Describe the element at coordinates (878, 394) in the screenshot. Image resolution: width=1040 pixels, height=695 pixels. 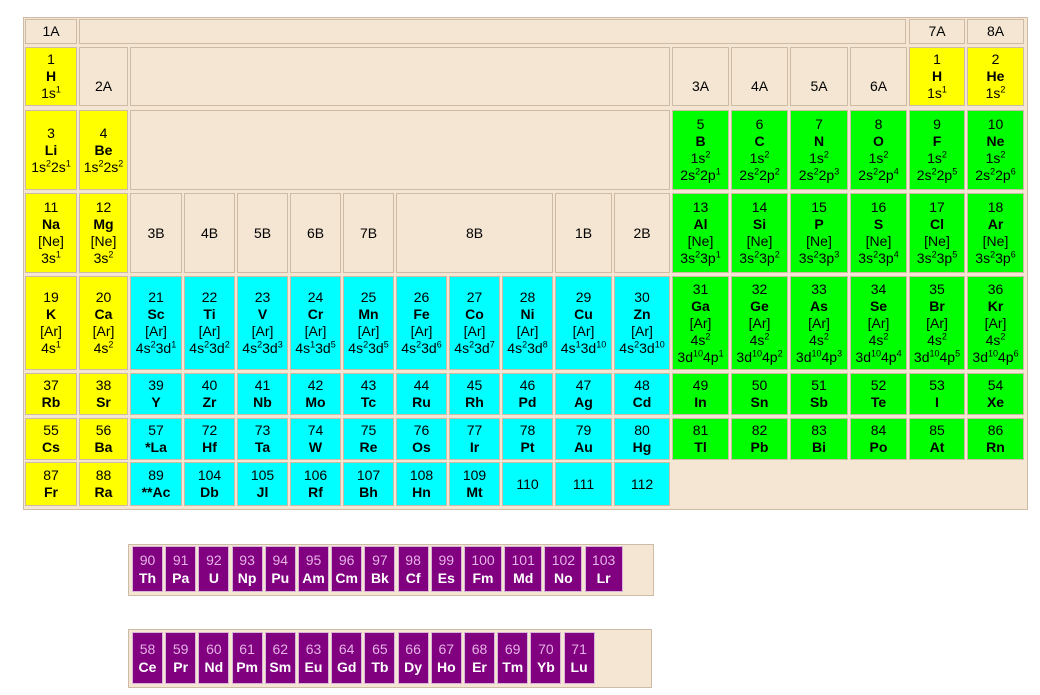
I see `element-cell-te: 52 Te` at that location.